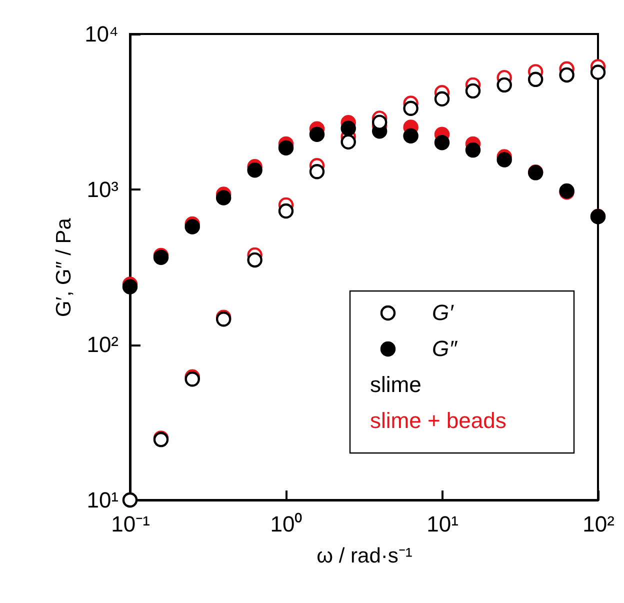 The image size is (624, 603). Describe the element at coordinates (286, 524) in the screenshot. I see `x-tick-label: 10⁰` at that location.